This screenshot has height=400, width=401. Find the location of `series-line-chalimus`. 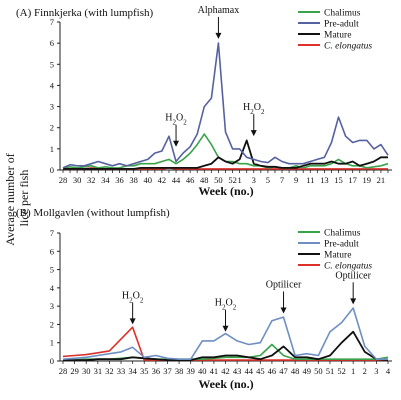

series-line-chalimus is located at coordinates (226, 352).